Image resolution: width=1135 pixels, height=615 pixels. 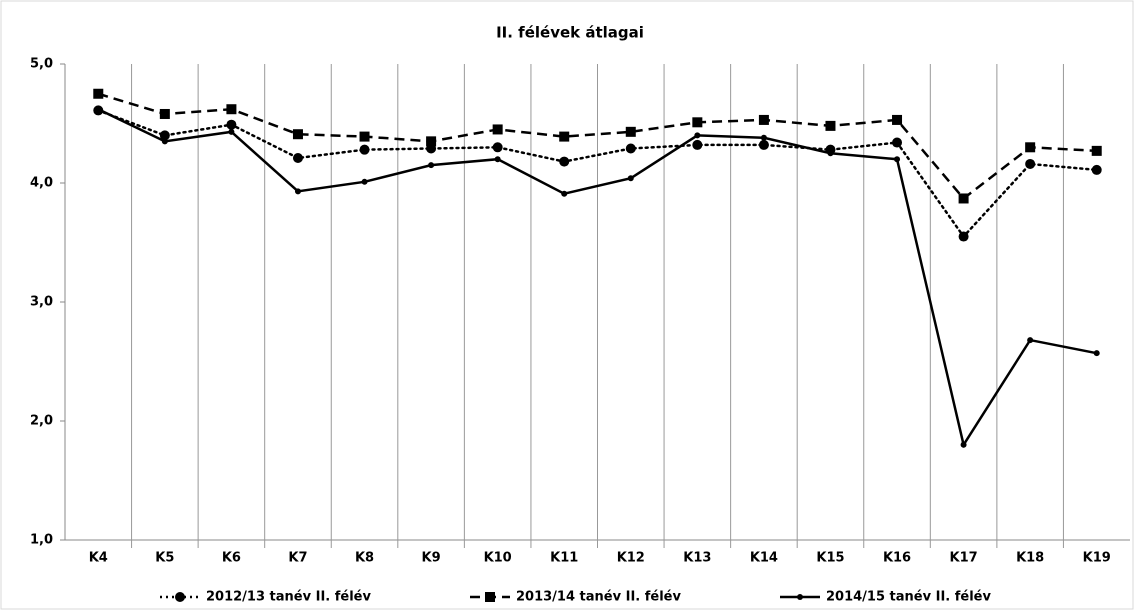 I want to click on legend-label: 2013/14 tanév II. félév, so click(x=598, y=597).